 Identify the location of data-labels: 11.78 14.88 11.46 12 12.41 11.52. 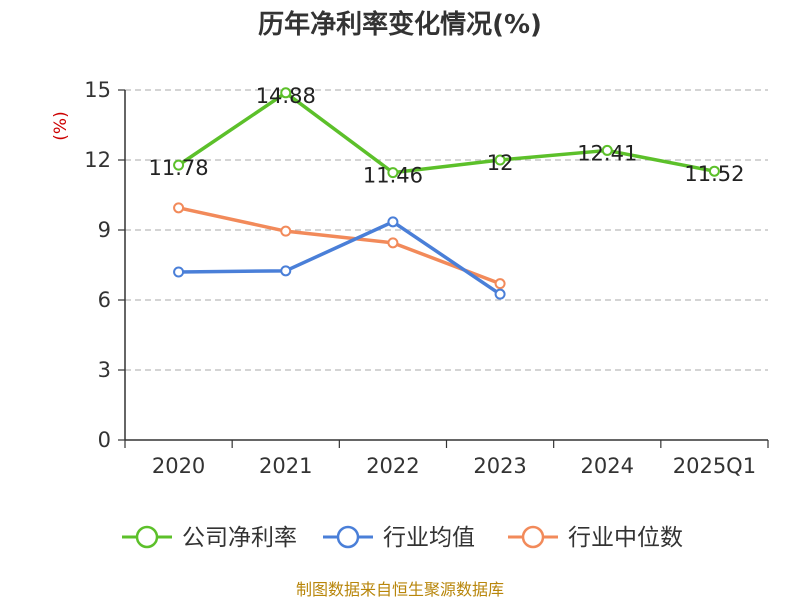
(447, 136).